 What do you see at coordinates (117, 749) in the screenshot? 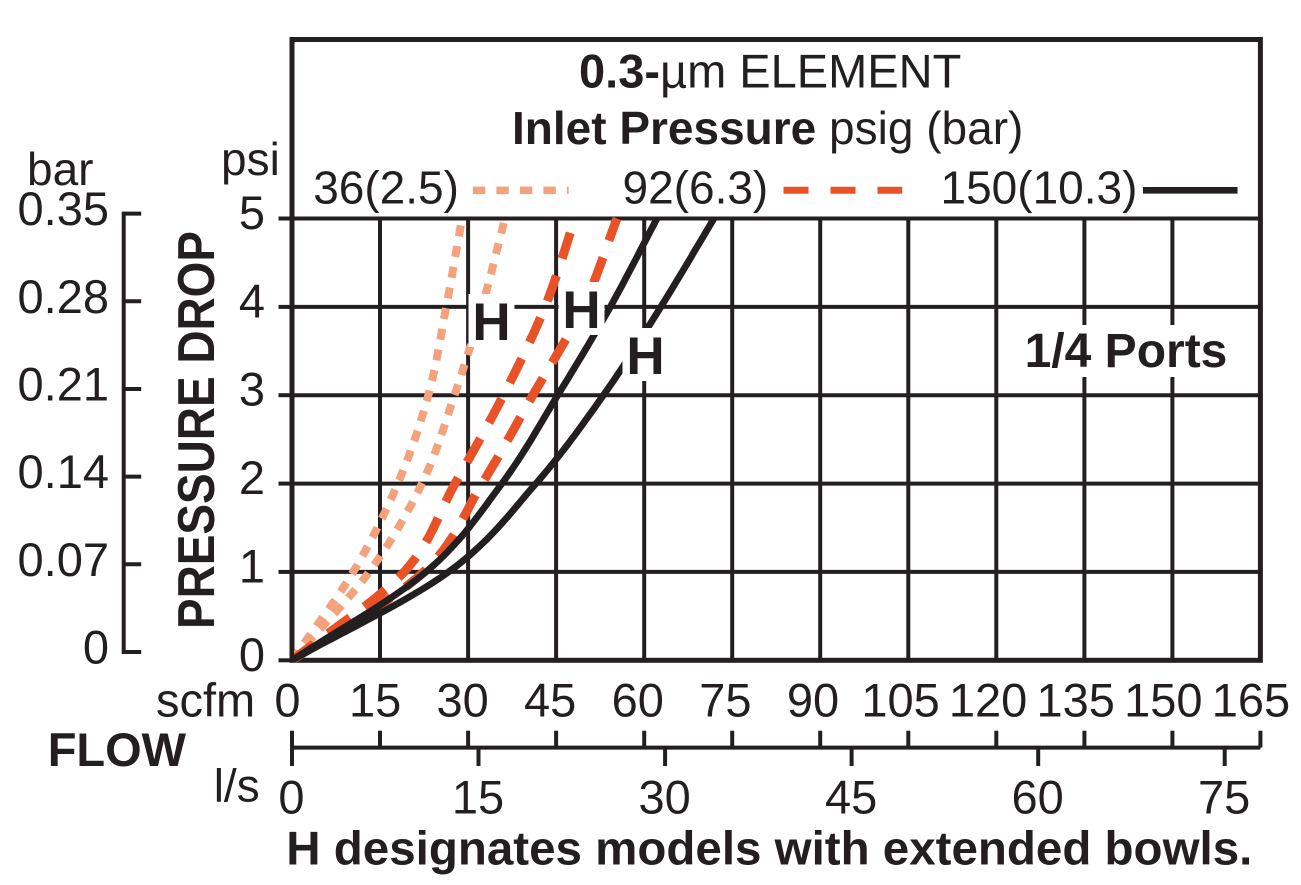
I see `svg-text: FLOW` at bounding box center [117, 749].